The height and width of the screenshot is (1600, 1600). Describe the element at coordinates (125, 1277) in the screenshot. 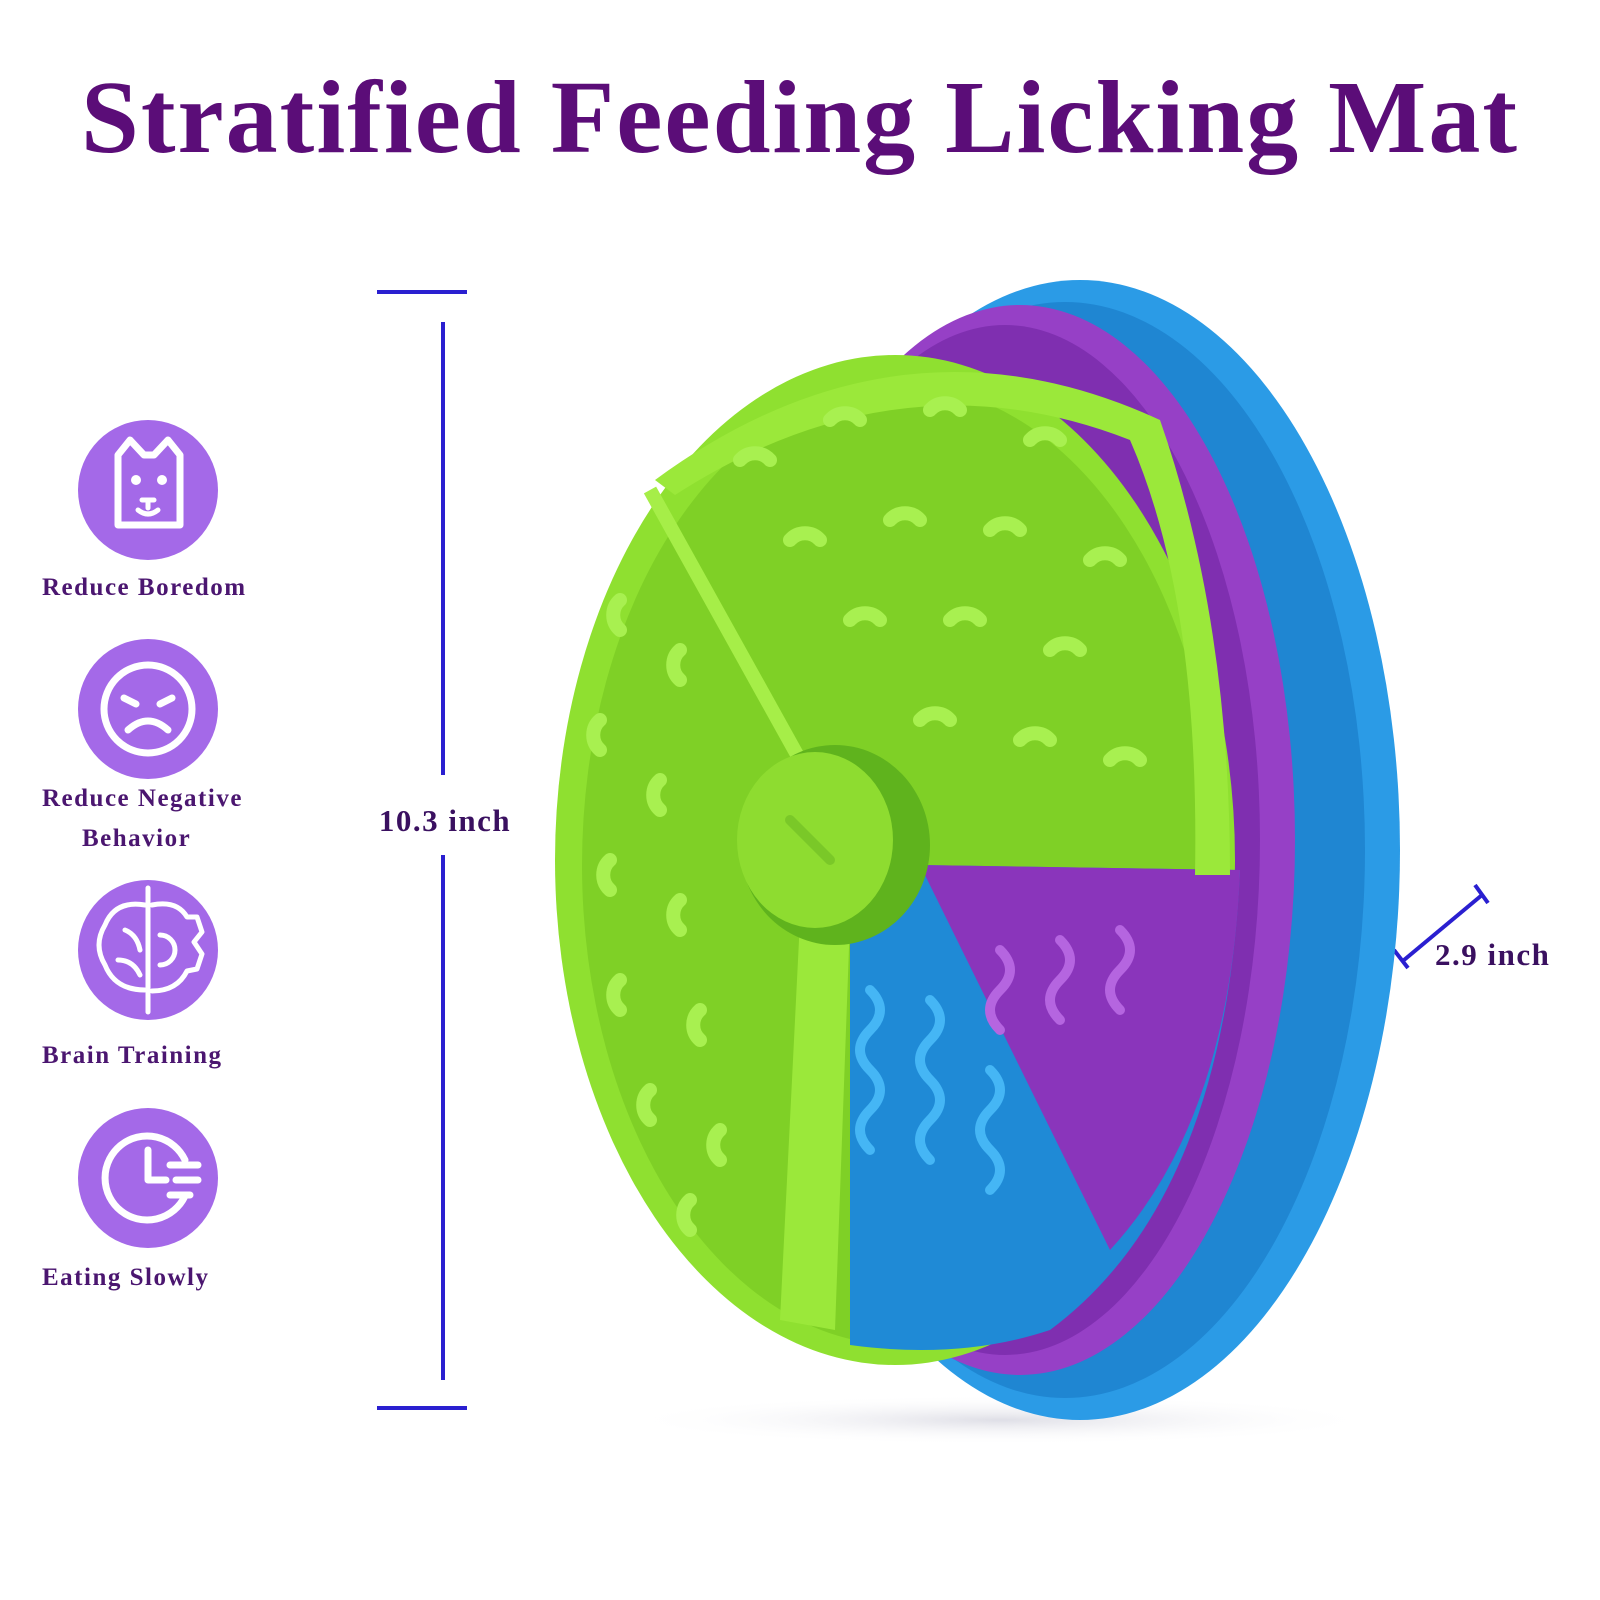

I see `feature-label: Eating Slowly` at that location.